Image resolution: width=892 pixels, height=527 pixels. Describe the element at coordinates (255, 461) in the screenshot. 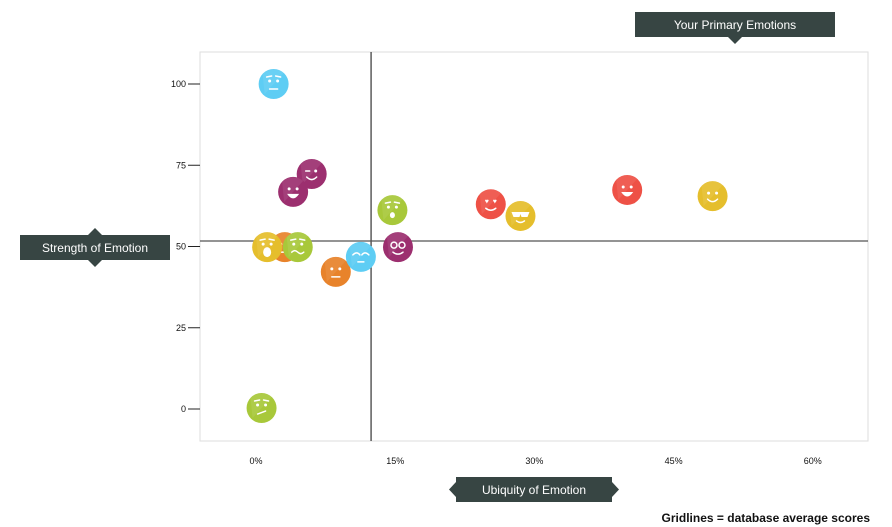

I see `x-tick-label: 0%` at that location.